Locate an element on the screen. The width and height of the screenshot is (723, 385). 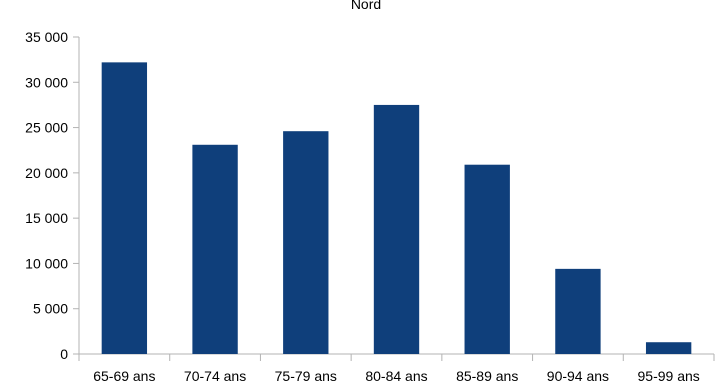
x-tick-label: 70-74 ans is located at coordinates (215, 376).